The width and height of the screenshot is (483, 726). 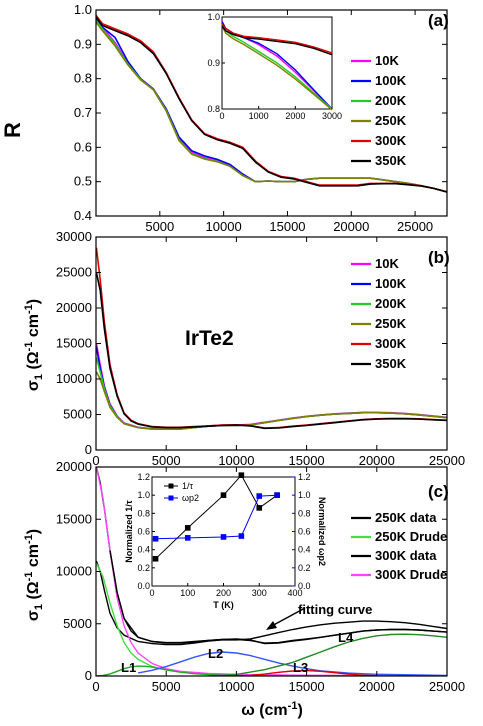 I want to click on a-inset-xtick-label: 2000, so click(x=295, y=116).